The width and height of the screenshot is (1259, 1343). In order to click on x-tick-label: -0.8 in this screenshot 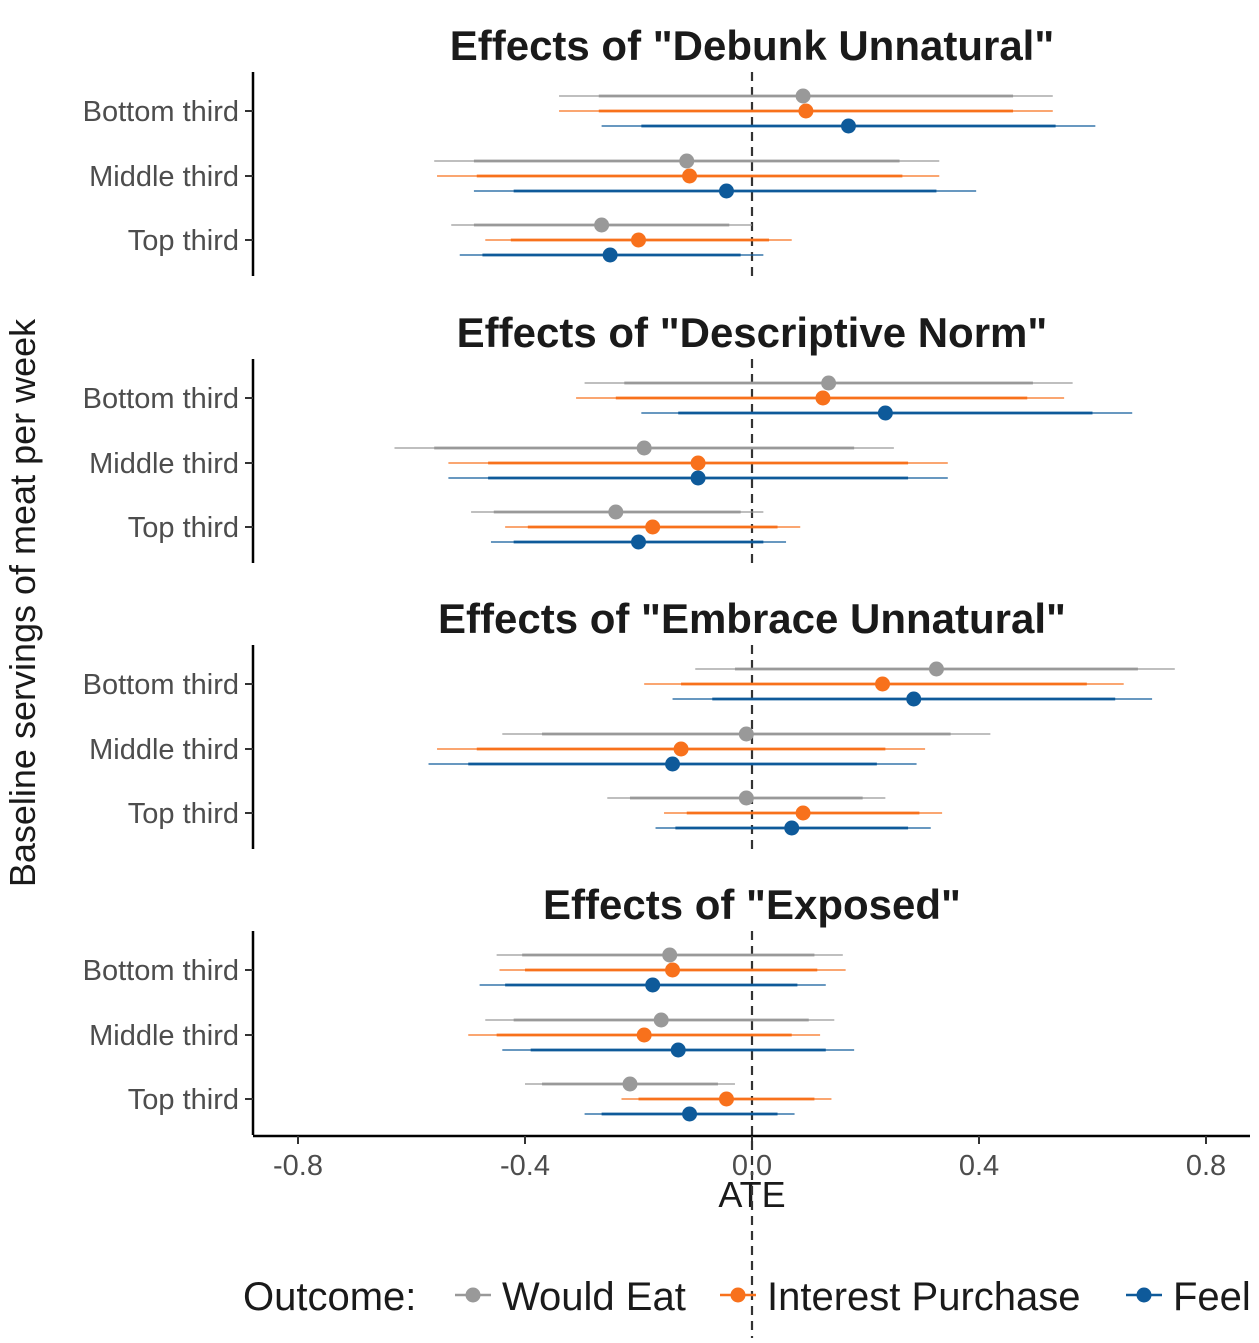, I will do `click(298, 1166)`.